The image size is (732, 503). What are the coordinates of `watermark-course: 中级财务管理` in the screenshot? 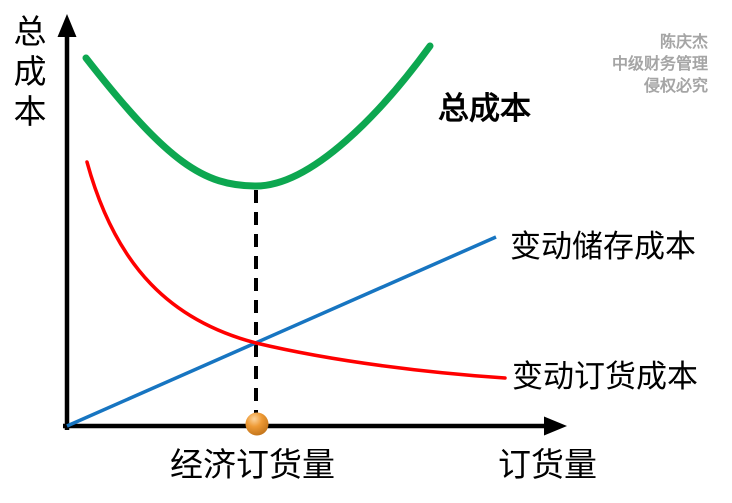 It's located at (659, 64).